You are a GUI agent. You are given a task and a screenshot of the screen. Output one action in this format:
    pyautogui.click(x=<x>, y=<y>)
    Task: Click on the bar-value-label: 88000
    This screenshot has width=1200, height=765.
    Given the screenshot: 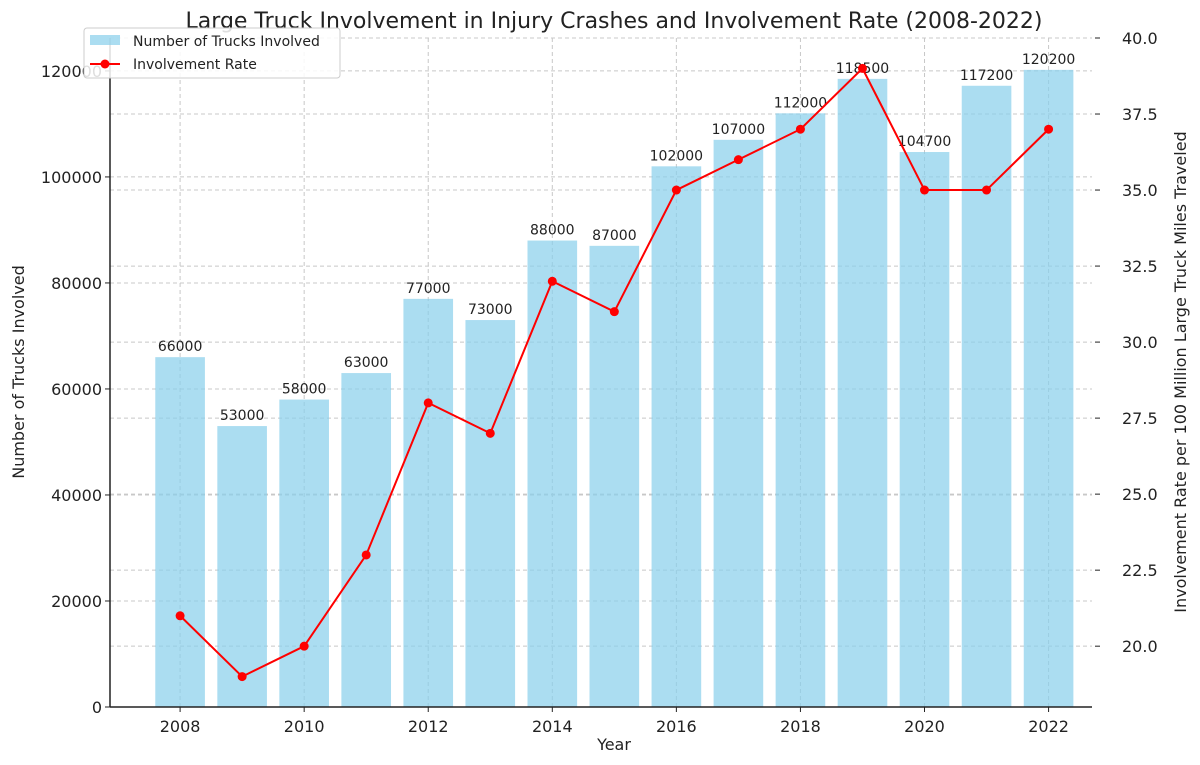 What is the action you would take?
    pyautogui.click(x=552, y=231)
    